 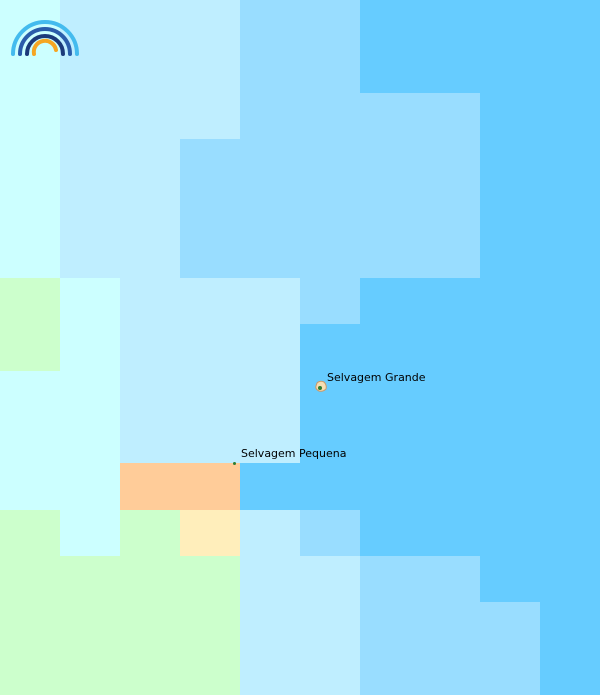 I want to click on rainbow-arc-icon, so click(x=45, y=36).